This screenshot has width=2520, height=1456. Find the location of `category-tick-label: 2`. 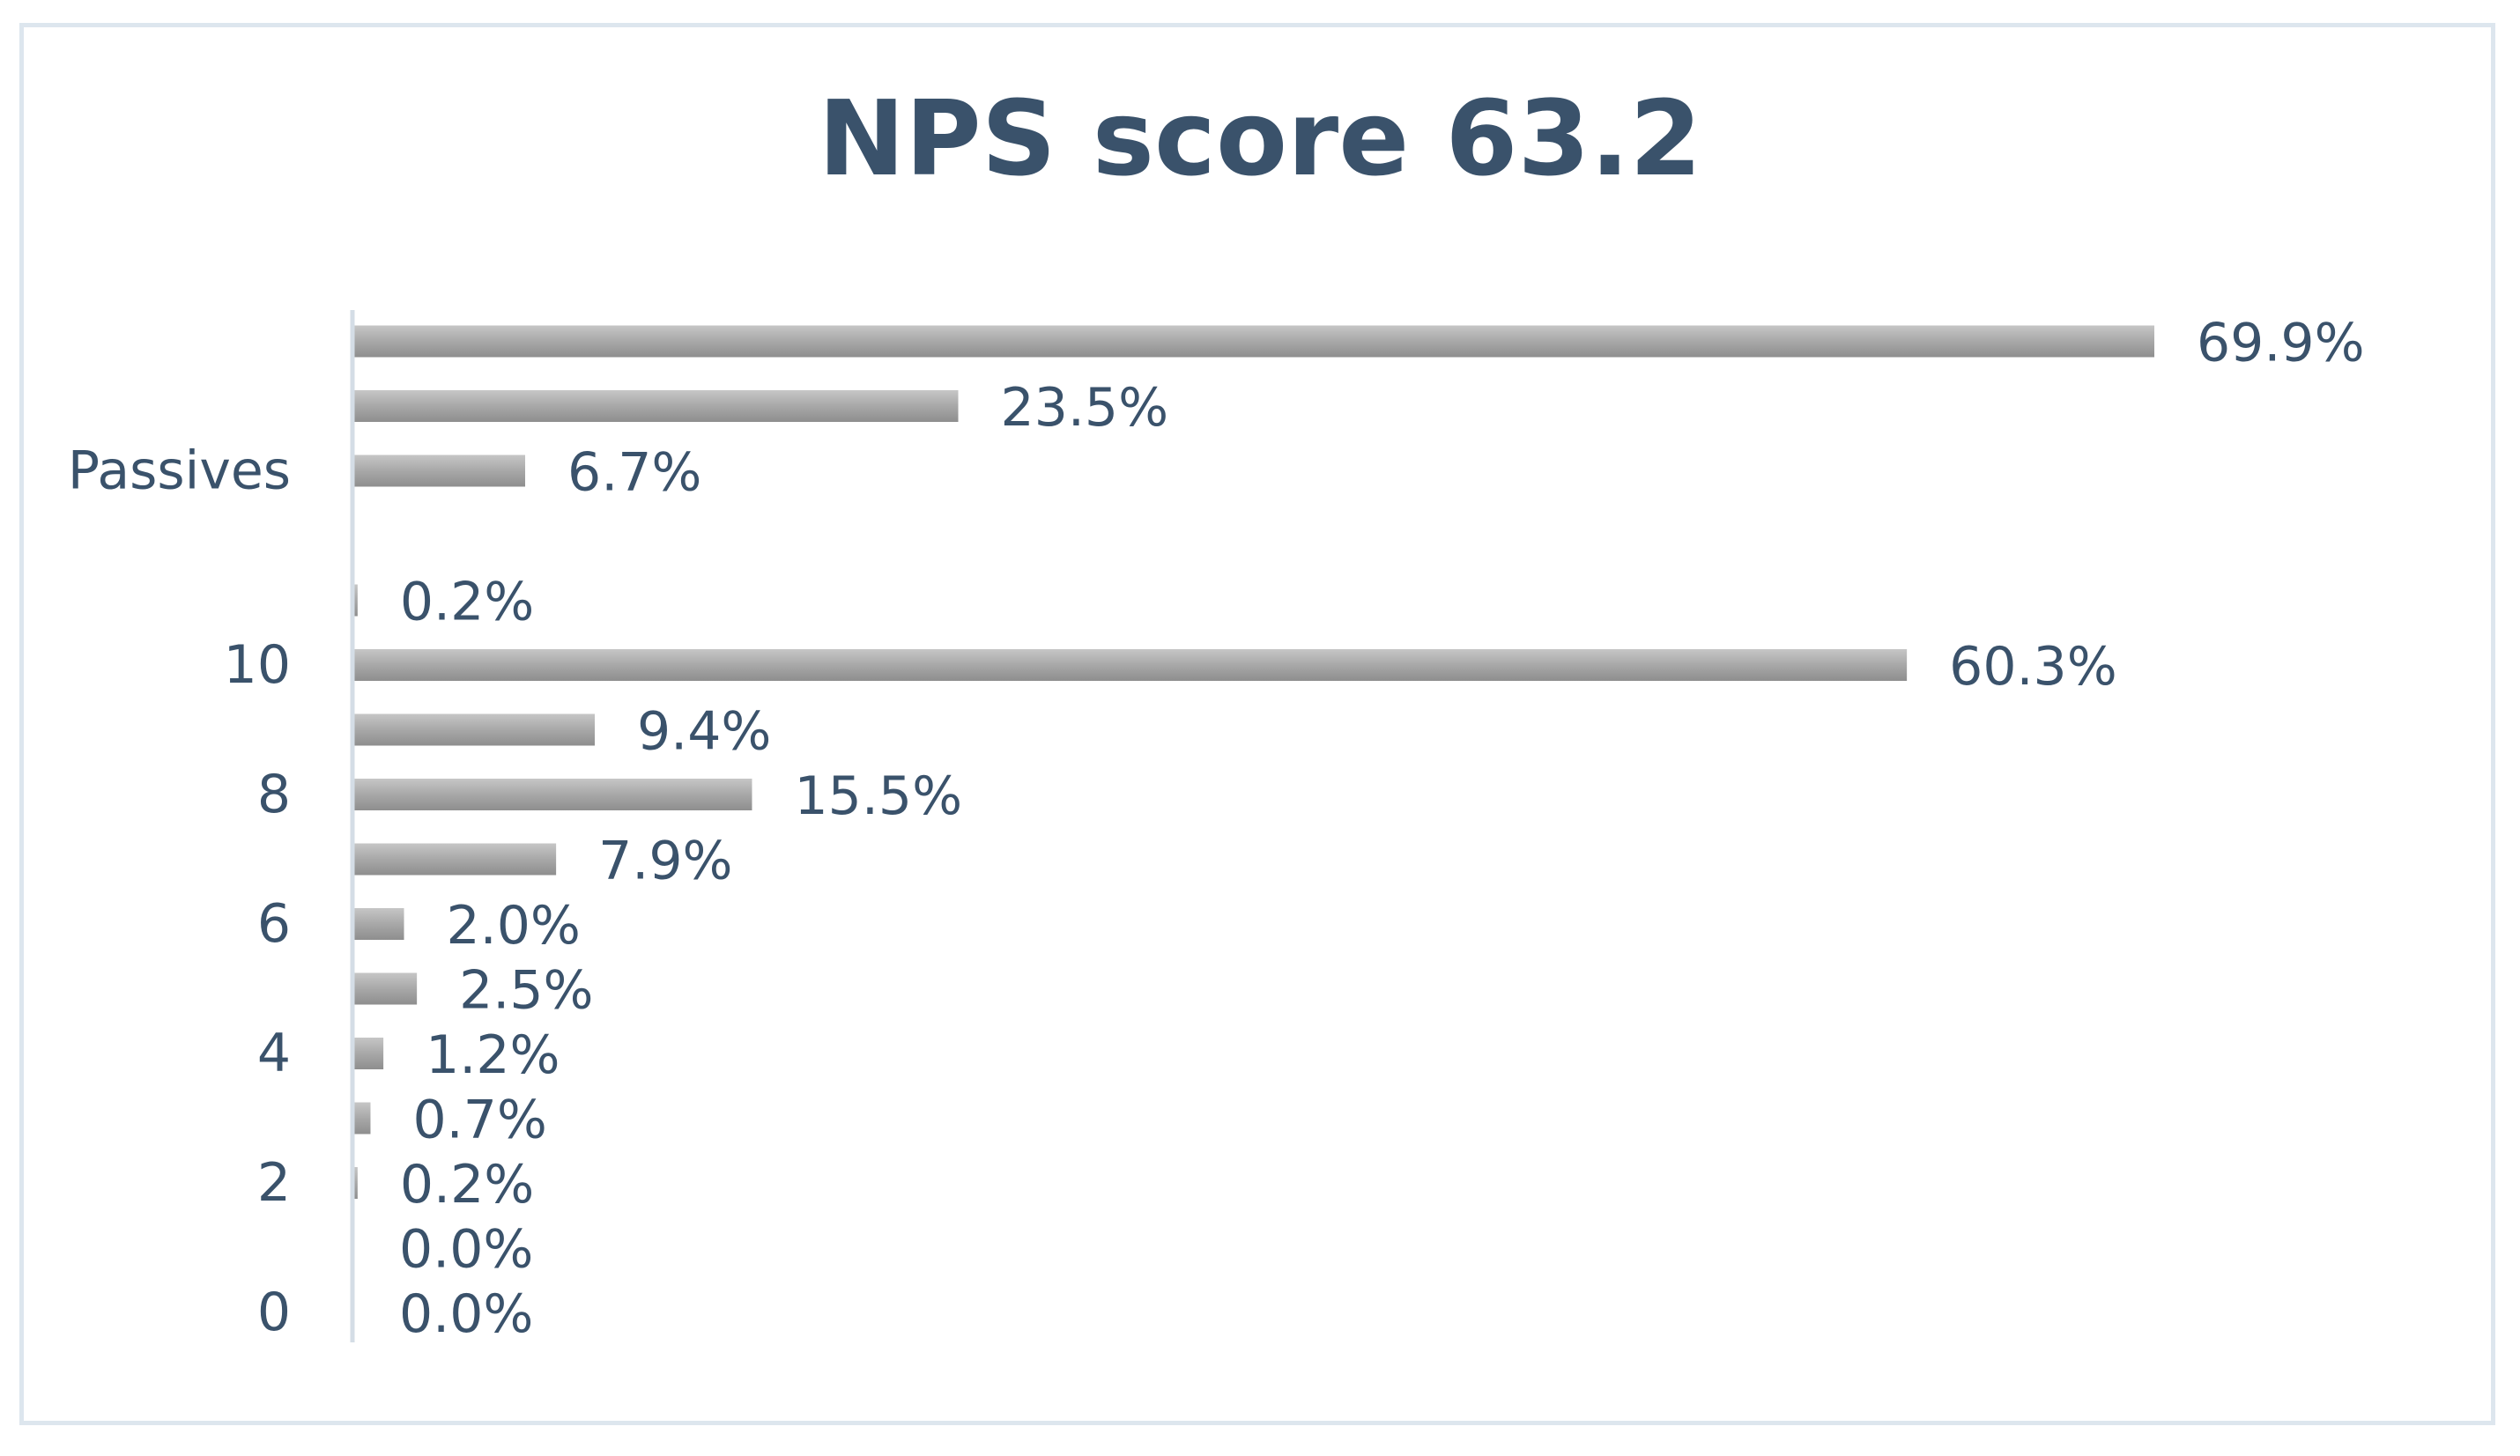

category-tick-label: 2 is located at coordinates (274, 1183).